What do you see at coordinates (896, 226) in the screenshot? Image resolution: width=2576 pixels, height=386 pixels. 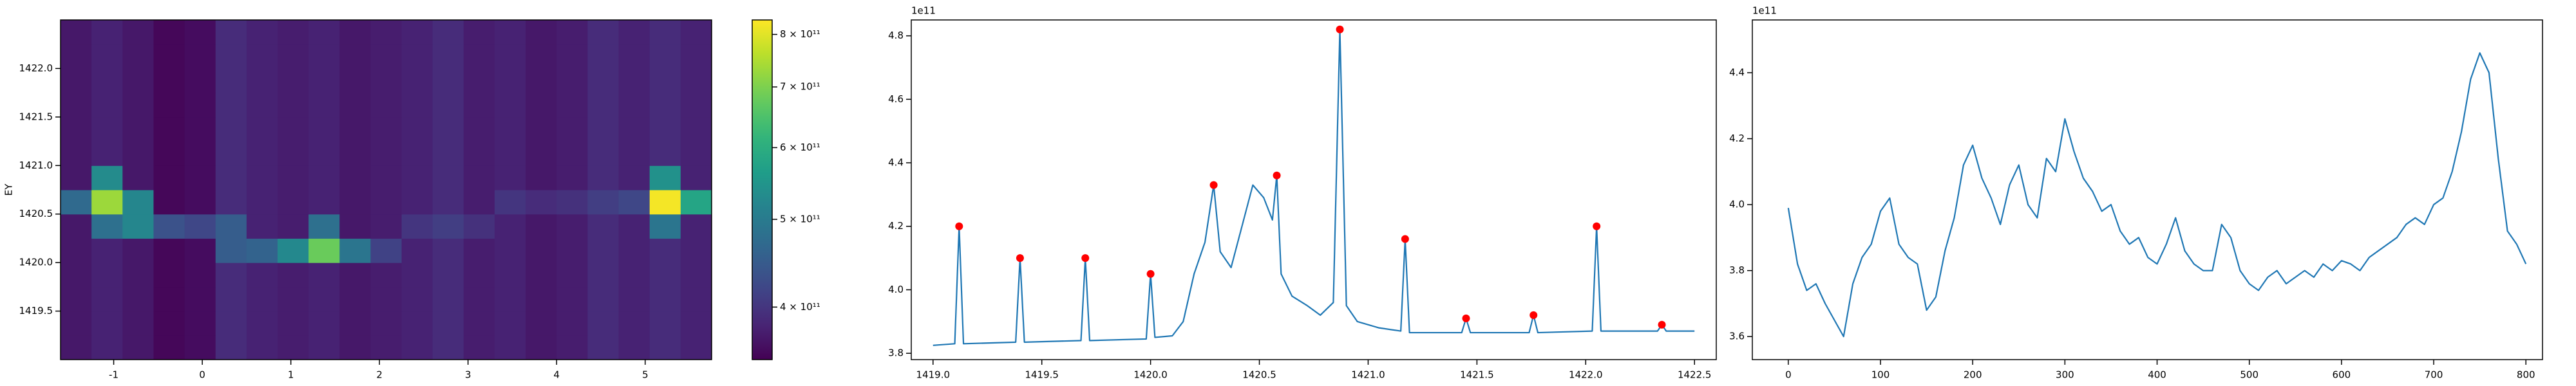 I see `y-tick-label: 4.2` at bounding box center [896, 226].